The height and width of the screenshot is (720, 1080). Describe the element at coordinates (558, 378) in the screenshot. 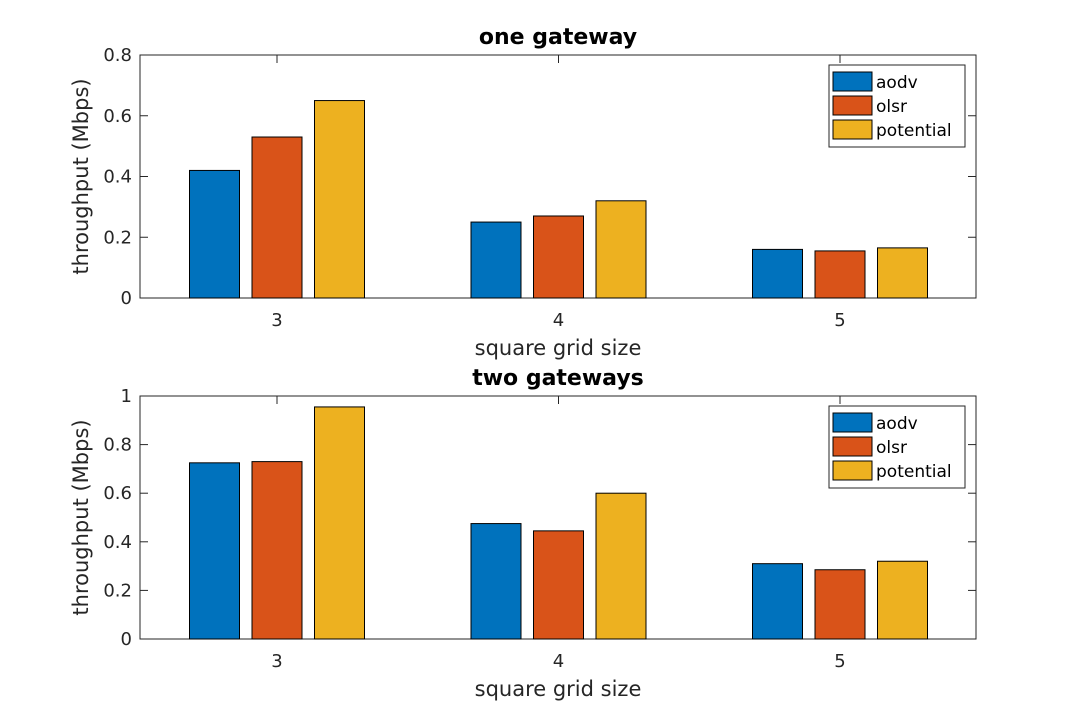

I see `chart-title: two gateways` at that location.